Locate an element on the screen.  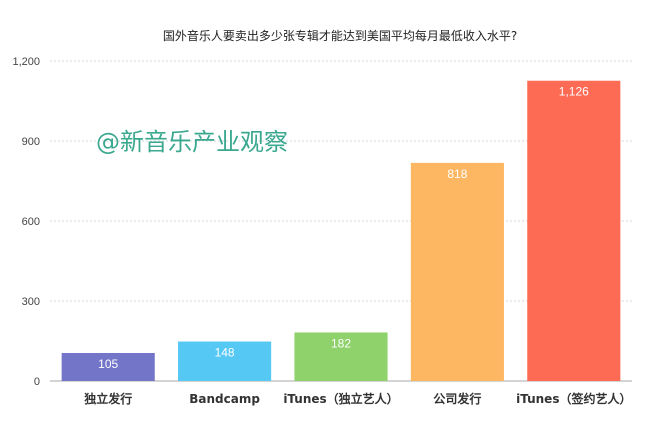
watermark-text: @新音乐产业观察 is located at coordinates (192, 142).